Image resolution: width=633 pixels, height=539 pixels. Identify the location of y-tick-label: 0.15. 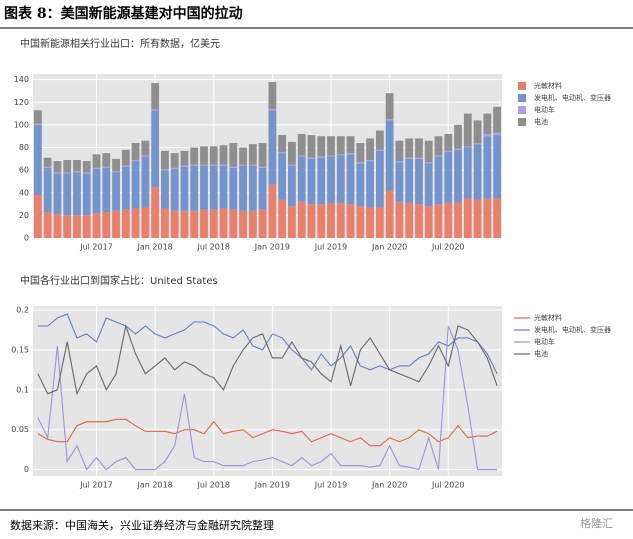
(20, 349).